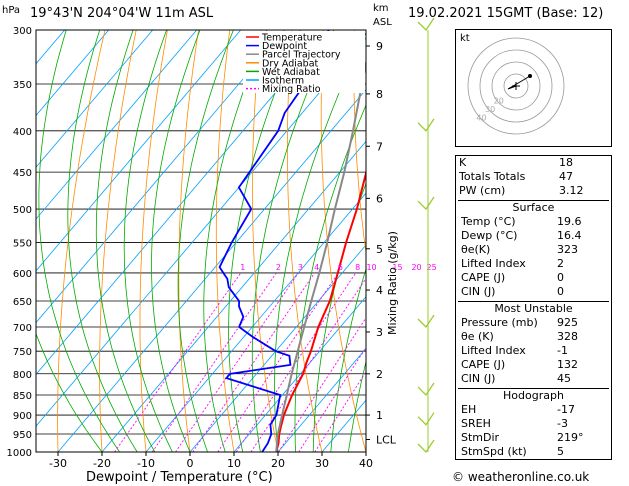  What do you see at coordinates (476, 423) in the screenshot?
I see `table-label: SREH` at bounding box center [476, 423].